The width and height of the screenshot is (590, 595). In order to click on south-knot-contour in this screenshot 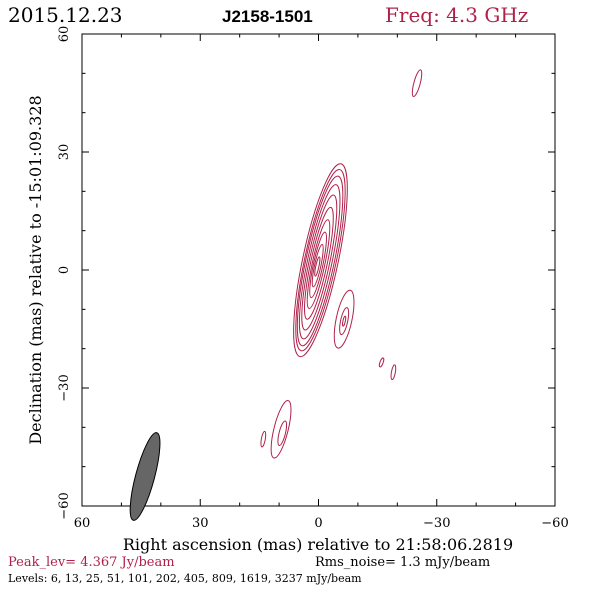, I will do `click(263, 439)`.